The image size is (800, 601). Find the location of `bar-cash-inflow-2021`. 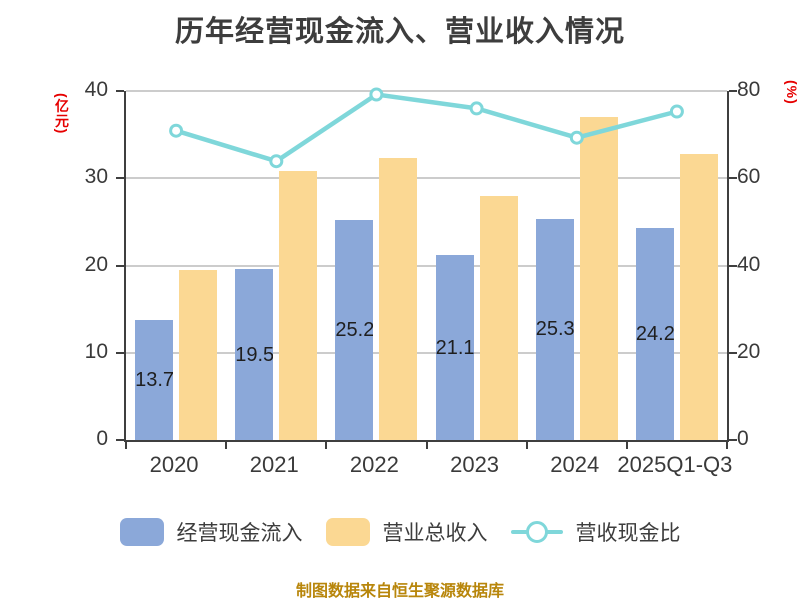

bar-cash-inflow-2021 is located at coordinates (254, 354).